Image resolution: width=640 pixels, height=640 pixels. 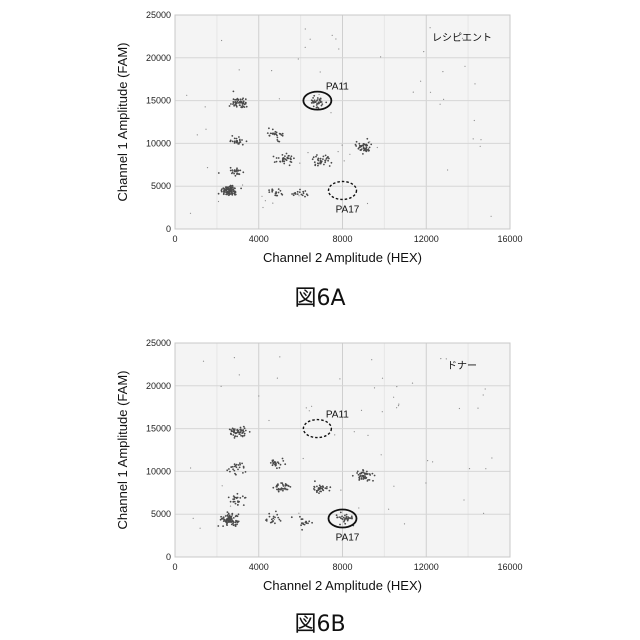 What do you see at coordinates (158, 143) in the screenshot?
I see `y-tick-label: 10000` at bounding box center [158, 143].